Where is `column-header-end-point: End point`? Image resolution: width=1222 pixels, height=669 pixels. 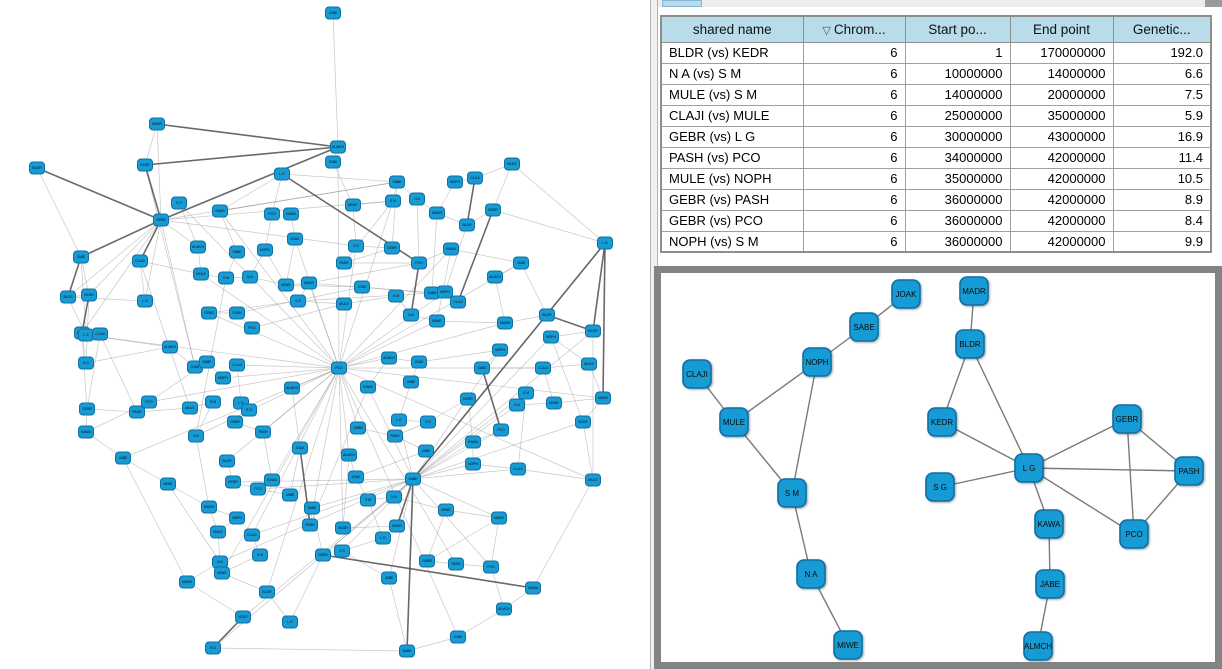
column-header-end-point: End point is located at coordinates (1061, 29).